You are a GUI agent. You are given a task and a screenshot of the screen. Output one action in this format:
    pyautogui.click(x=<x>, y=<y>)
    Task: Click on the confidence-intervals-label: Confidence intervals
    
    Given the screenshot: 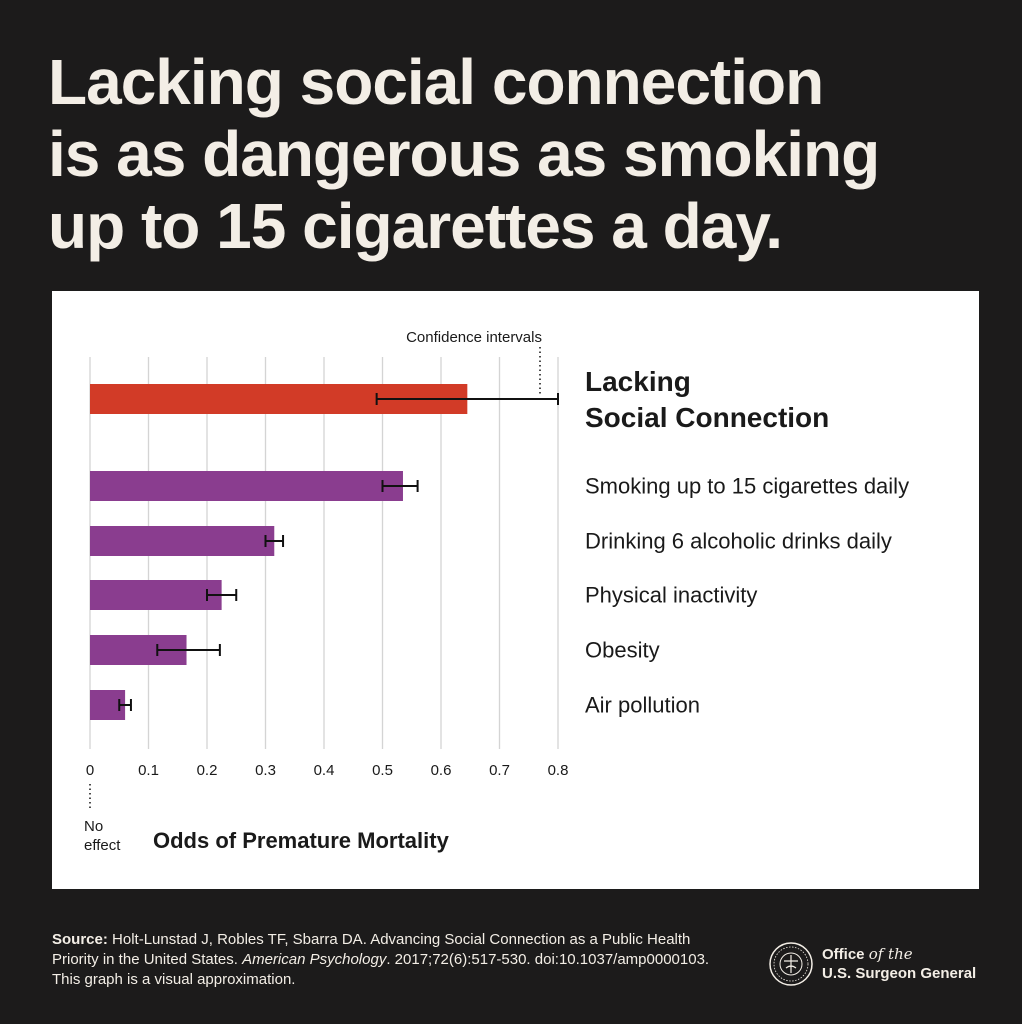 What is the action you would take?
    pyautogui.click(x=474, y=337)
    